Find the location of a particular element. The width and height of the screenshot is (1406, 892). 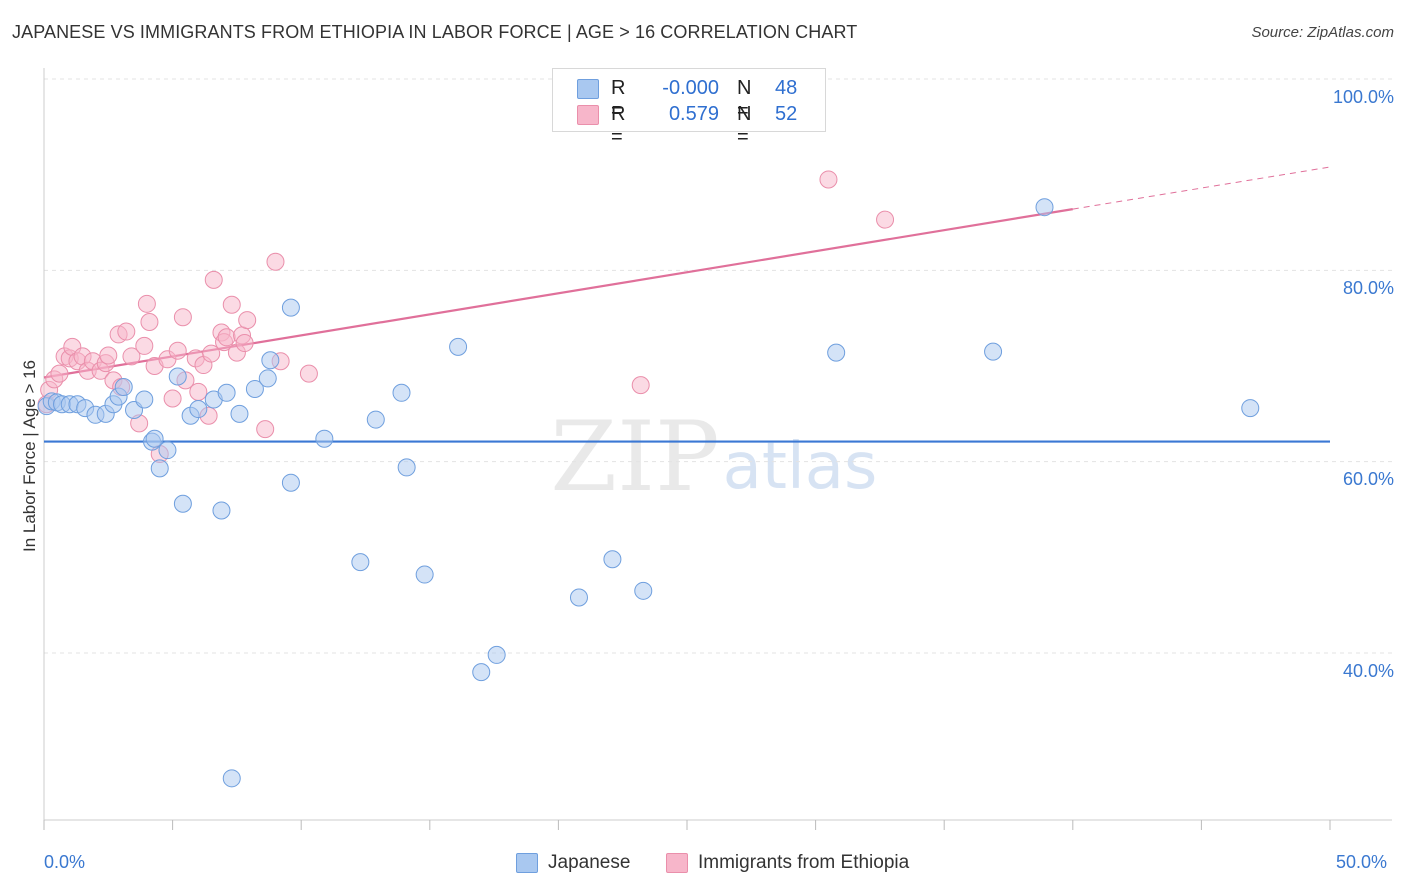

legend-n-value: 48 is located at coordinates (786, 88).